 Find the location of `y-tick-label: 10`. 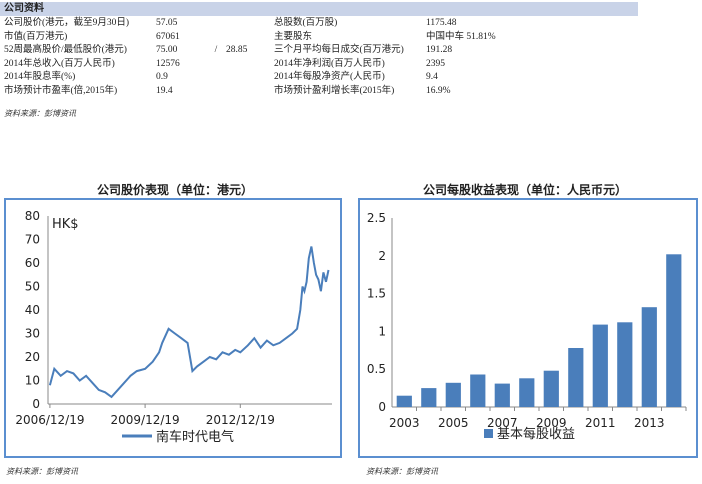

y-tick-label: 10 is located at coordinates (32, 381).